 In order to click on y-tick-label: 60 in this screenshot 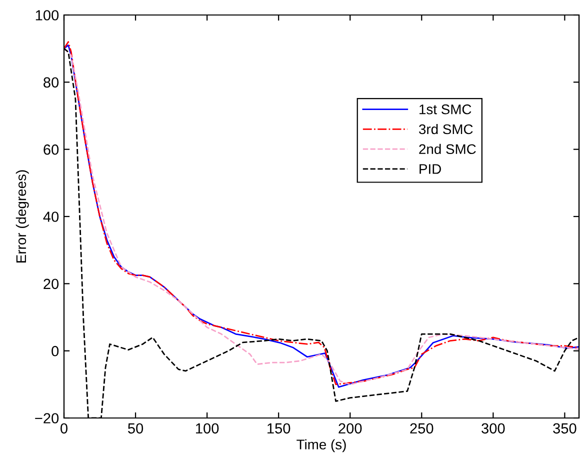, I will do `click(51, 149)`.